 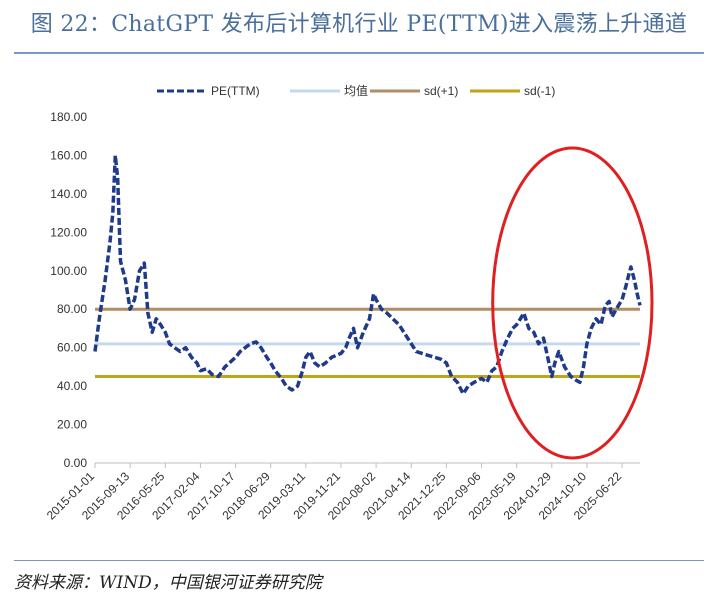 What do you see at coordinates (68, 232) in the screenshot?
I see `y-tick-label: 120.00` at bounding box center [68, 232].